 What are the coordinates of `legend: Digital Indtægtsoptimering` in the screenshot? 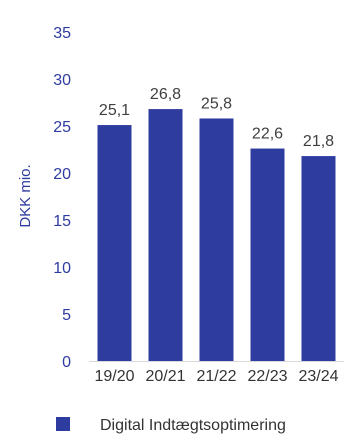 It's located at (171, 425).